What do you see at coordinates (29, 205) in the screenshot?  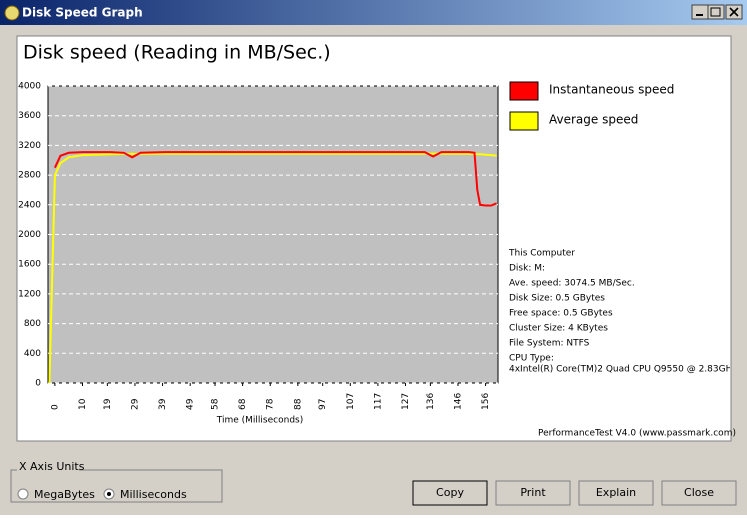 I see `y-tick-label: 2400` at bounding box center [29, 205].